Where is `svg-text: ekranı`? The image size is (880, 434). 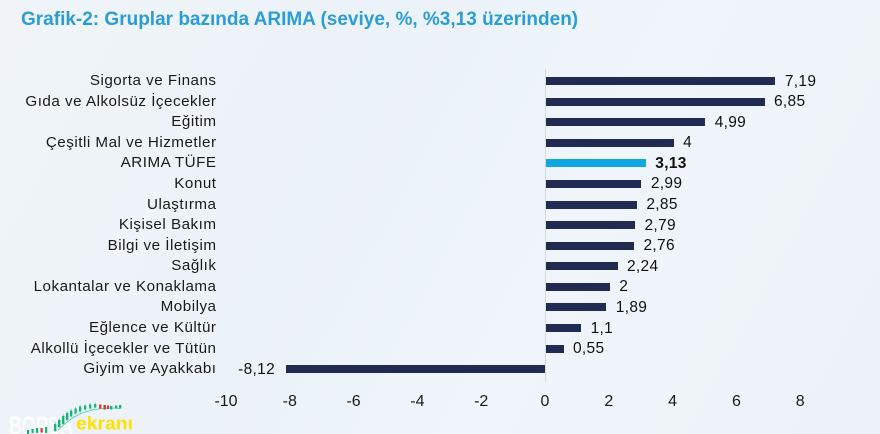 svg-text: ekranı is located at coordinates (104, 424).